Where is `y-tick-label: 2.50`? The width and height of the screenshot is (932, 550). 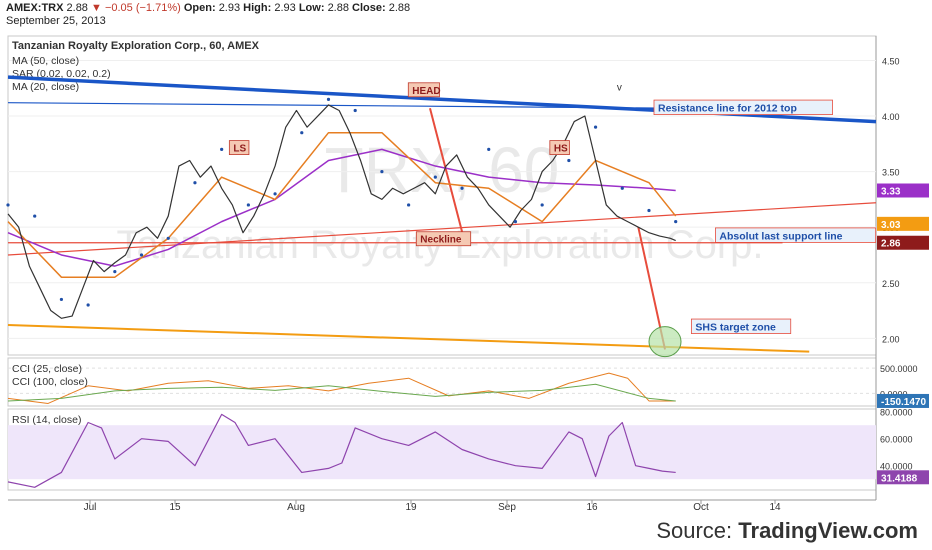
y-tick-label: 2.50 is located at coordinates (891, 284).